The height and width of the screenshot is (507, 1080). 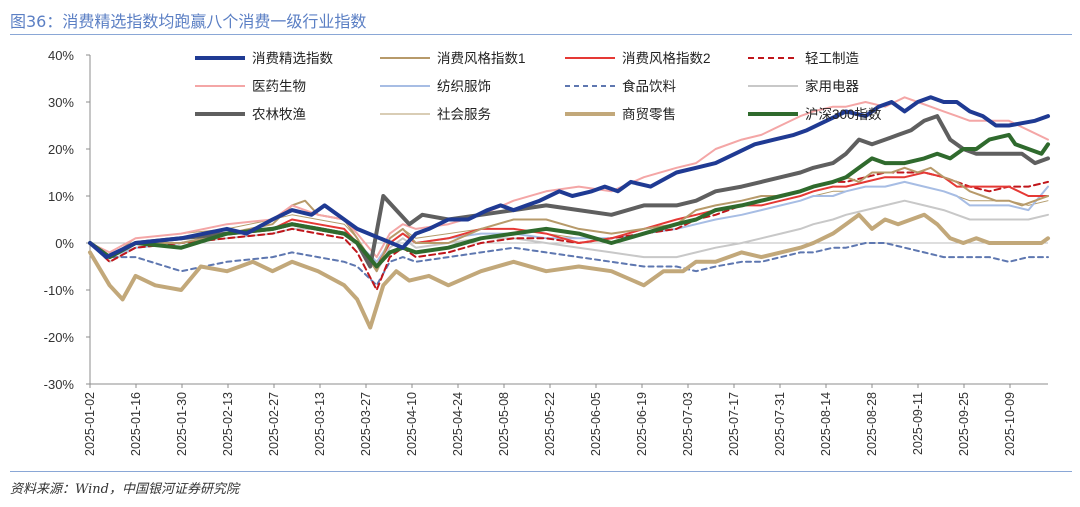 What do you see at coordinates (1010, 424) in the screenshot?
I see `x-tick-label: 2025-10-09` at bounding box center [1010, 424].